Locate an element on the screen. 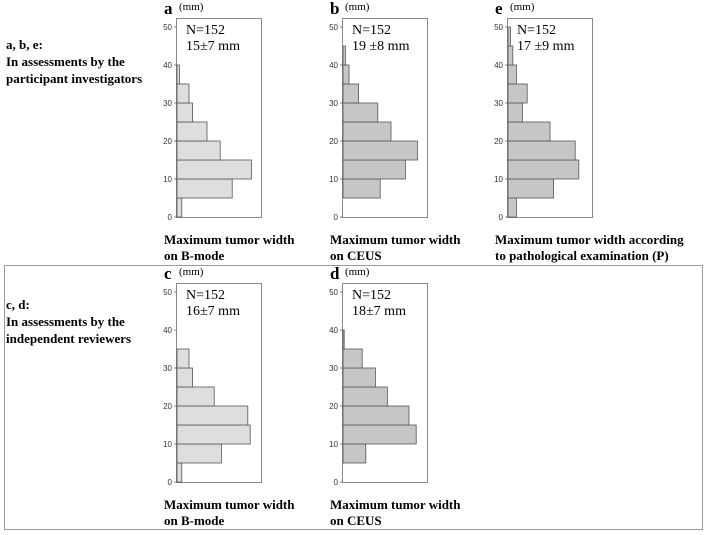 The width and height of the screenshot is (708, 535). panel-b-unit: (mm) is located at coordinates (357, 7).